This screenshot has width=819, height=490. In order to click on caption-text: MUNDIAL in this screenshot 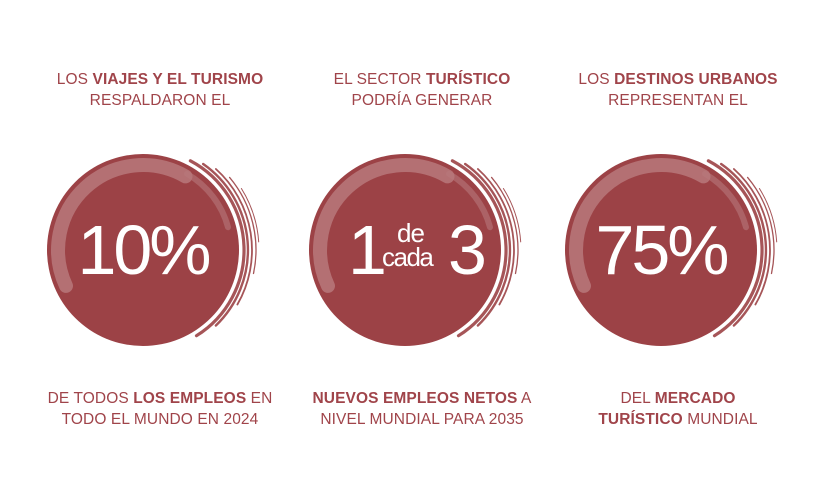, I will do `click(720, 419)`.